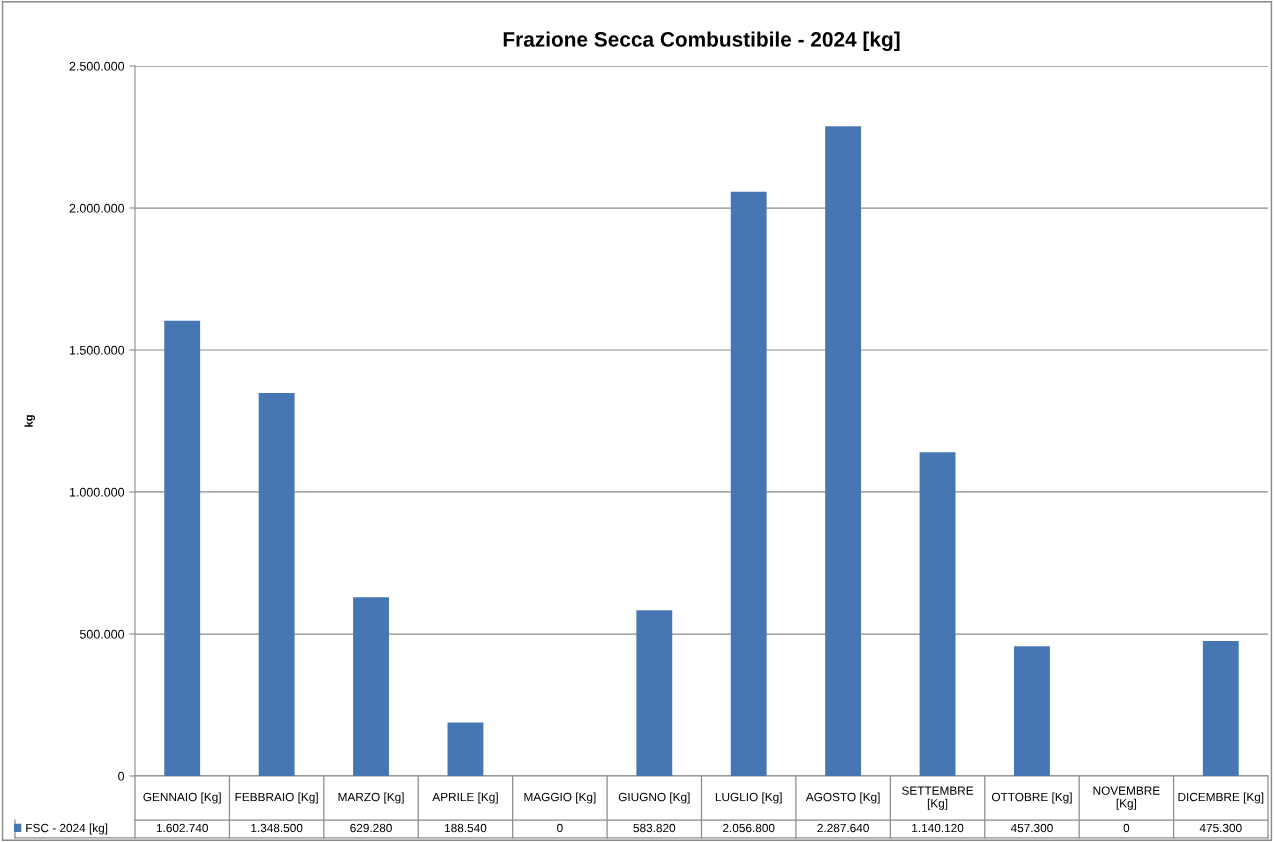 The width and height of the screenshot is (1274, 842). Describe the element at coordinates (843, 828) in the screenshot. I see `data-label: 2.287.640` at that location.